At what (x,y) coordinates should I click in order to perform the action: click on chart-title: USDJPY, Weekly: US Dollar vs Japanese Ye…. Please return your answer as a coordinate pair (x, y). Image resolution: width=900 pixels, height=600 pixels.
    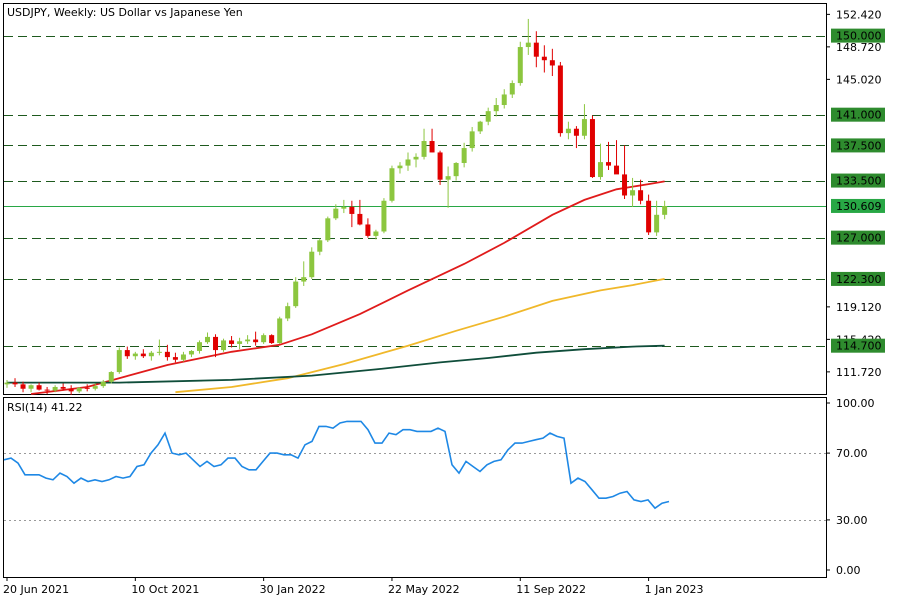
    Looking at the image, I should click on (125, 12).